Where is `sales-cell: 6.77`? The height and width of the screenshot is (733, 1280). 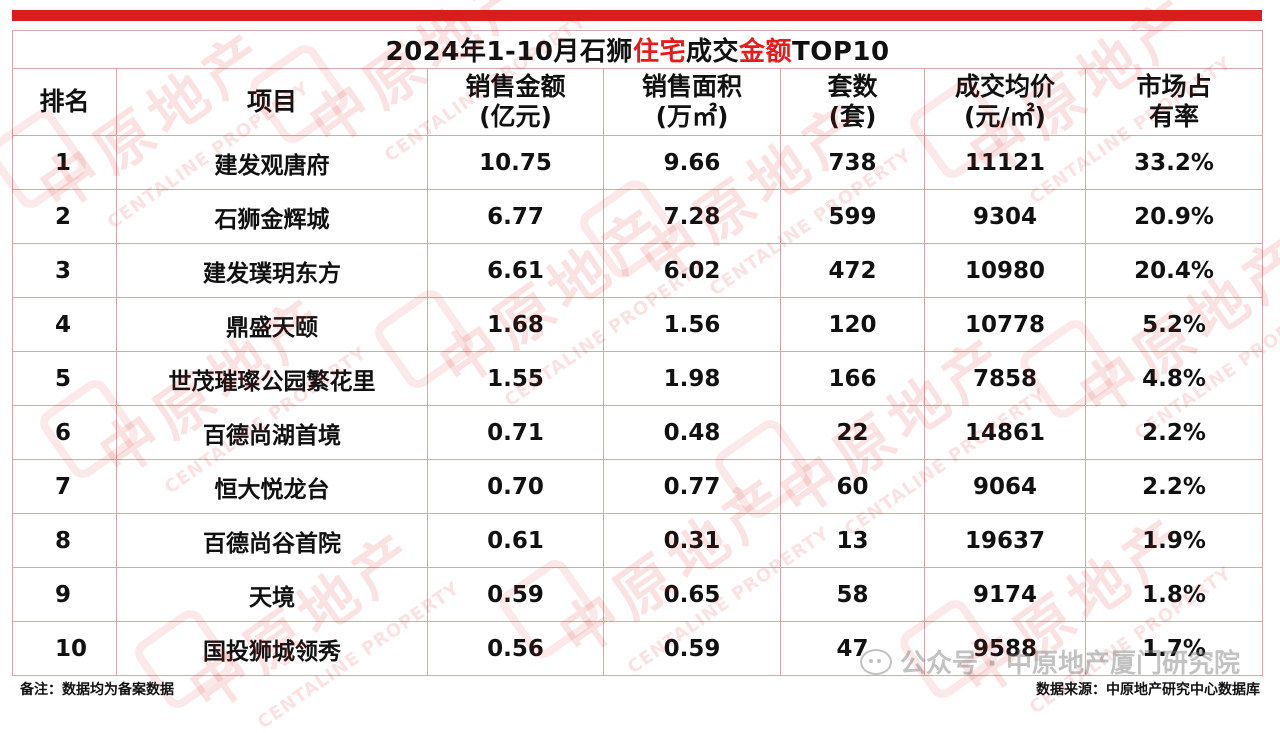 sales-cell: 6.77 is located at coordinates (515, 216).